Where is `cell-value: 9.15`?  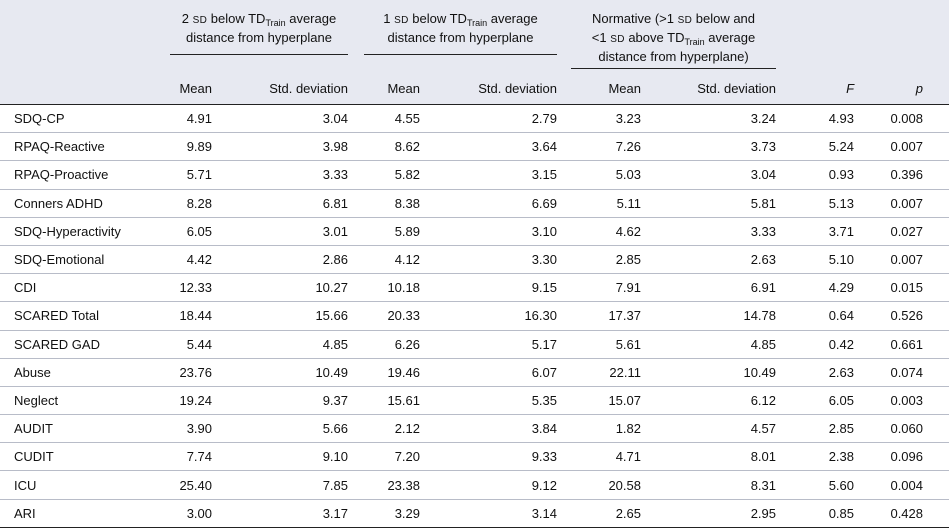 cell-value: 9.15 is located at coordinates (488, 288).